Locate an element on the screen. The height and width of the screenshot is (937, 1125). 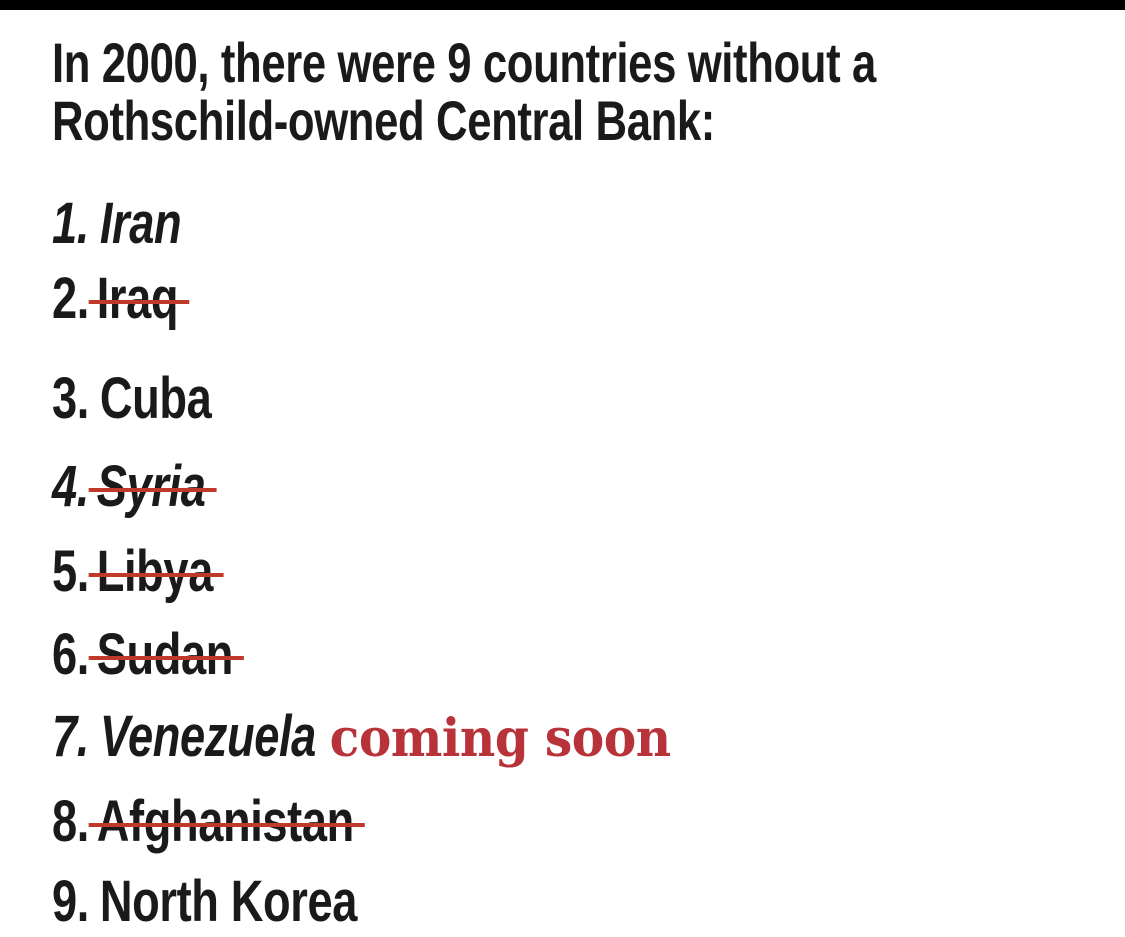
list-item: 7. Venezuela coming soon is located at coordinates (362, 736).